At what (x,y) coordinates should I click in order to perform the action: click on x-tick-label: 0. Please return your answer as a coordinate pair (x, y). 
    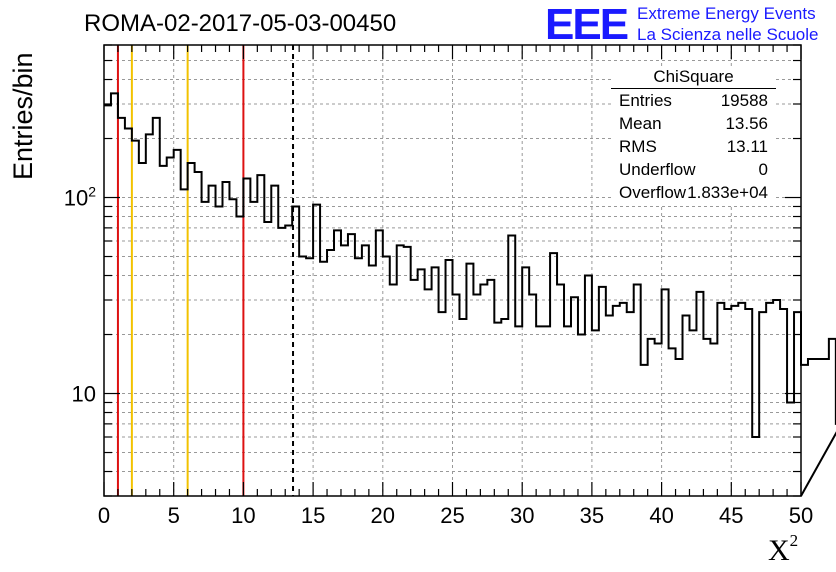
    Looking at the image, I should click on (104, 515).